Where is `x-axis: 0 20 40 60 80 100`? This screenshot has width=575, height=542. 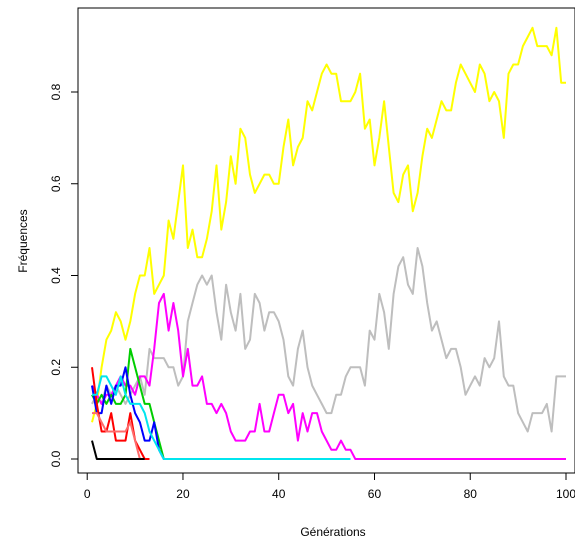
x-axis: 0 20 40 60 80 100 is located at coordinates (329, 486).